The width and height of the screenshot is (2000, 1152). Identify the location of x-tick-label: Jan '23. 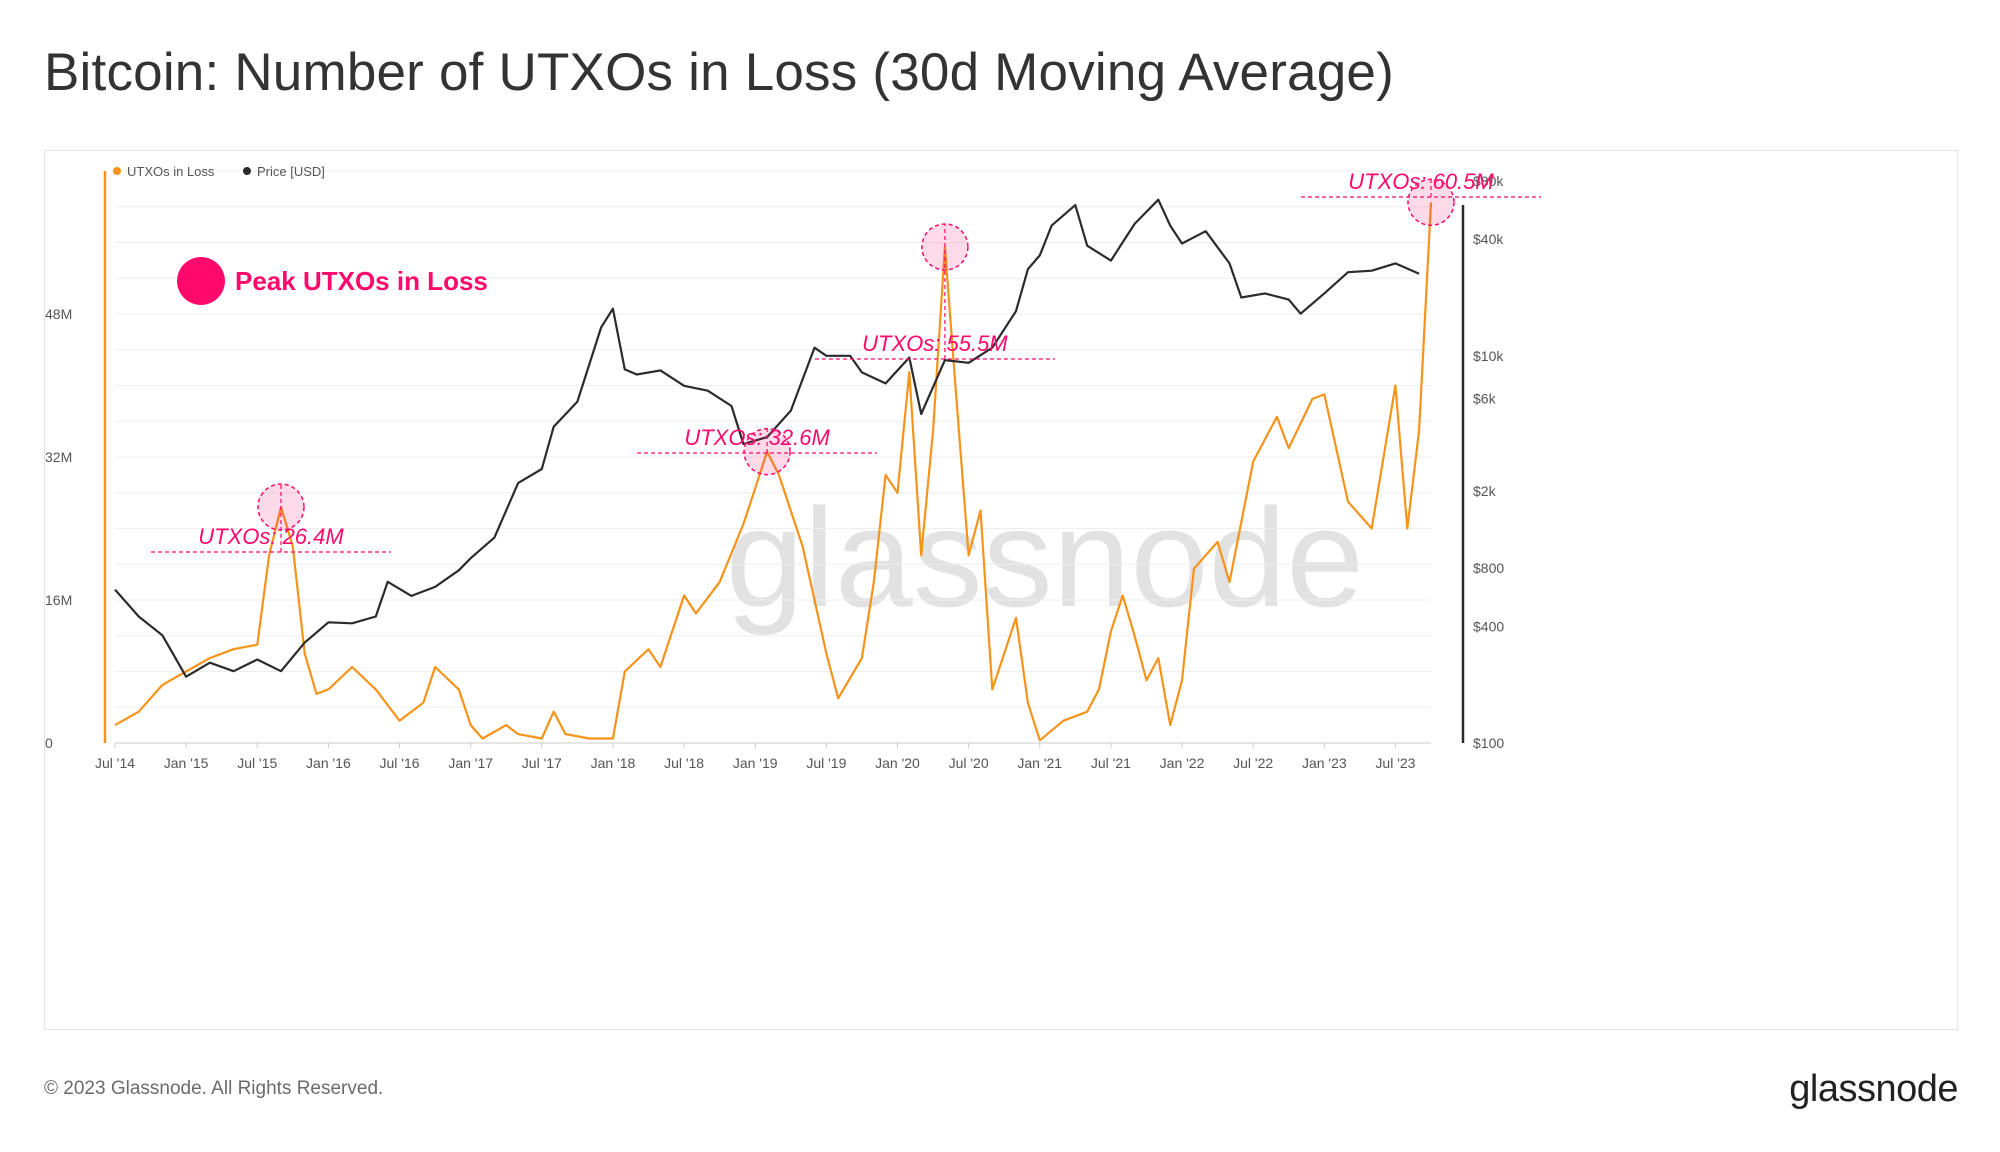
(1324, 763).